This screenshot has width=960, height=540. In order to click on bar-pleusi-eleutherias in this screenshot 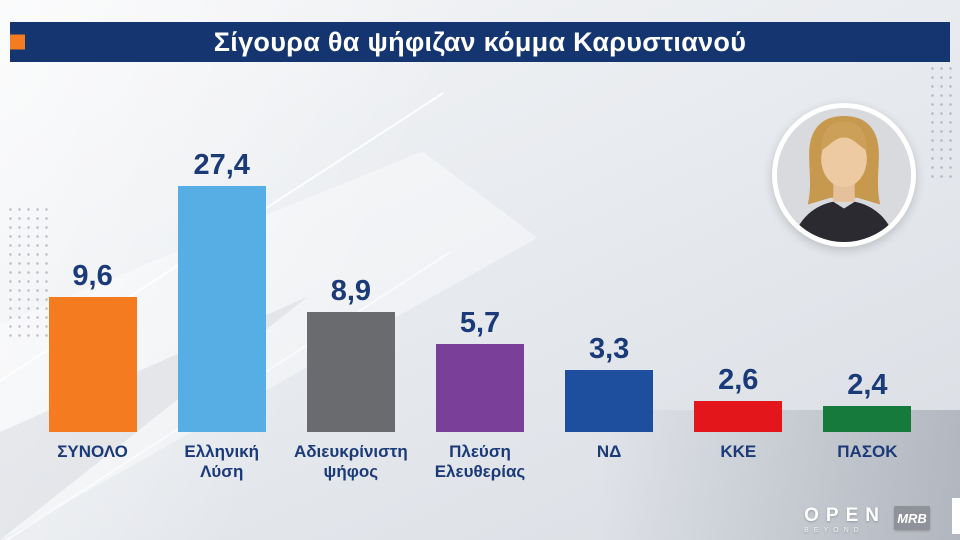, I will do `click(479, 388)`.